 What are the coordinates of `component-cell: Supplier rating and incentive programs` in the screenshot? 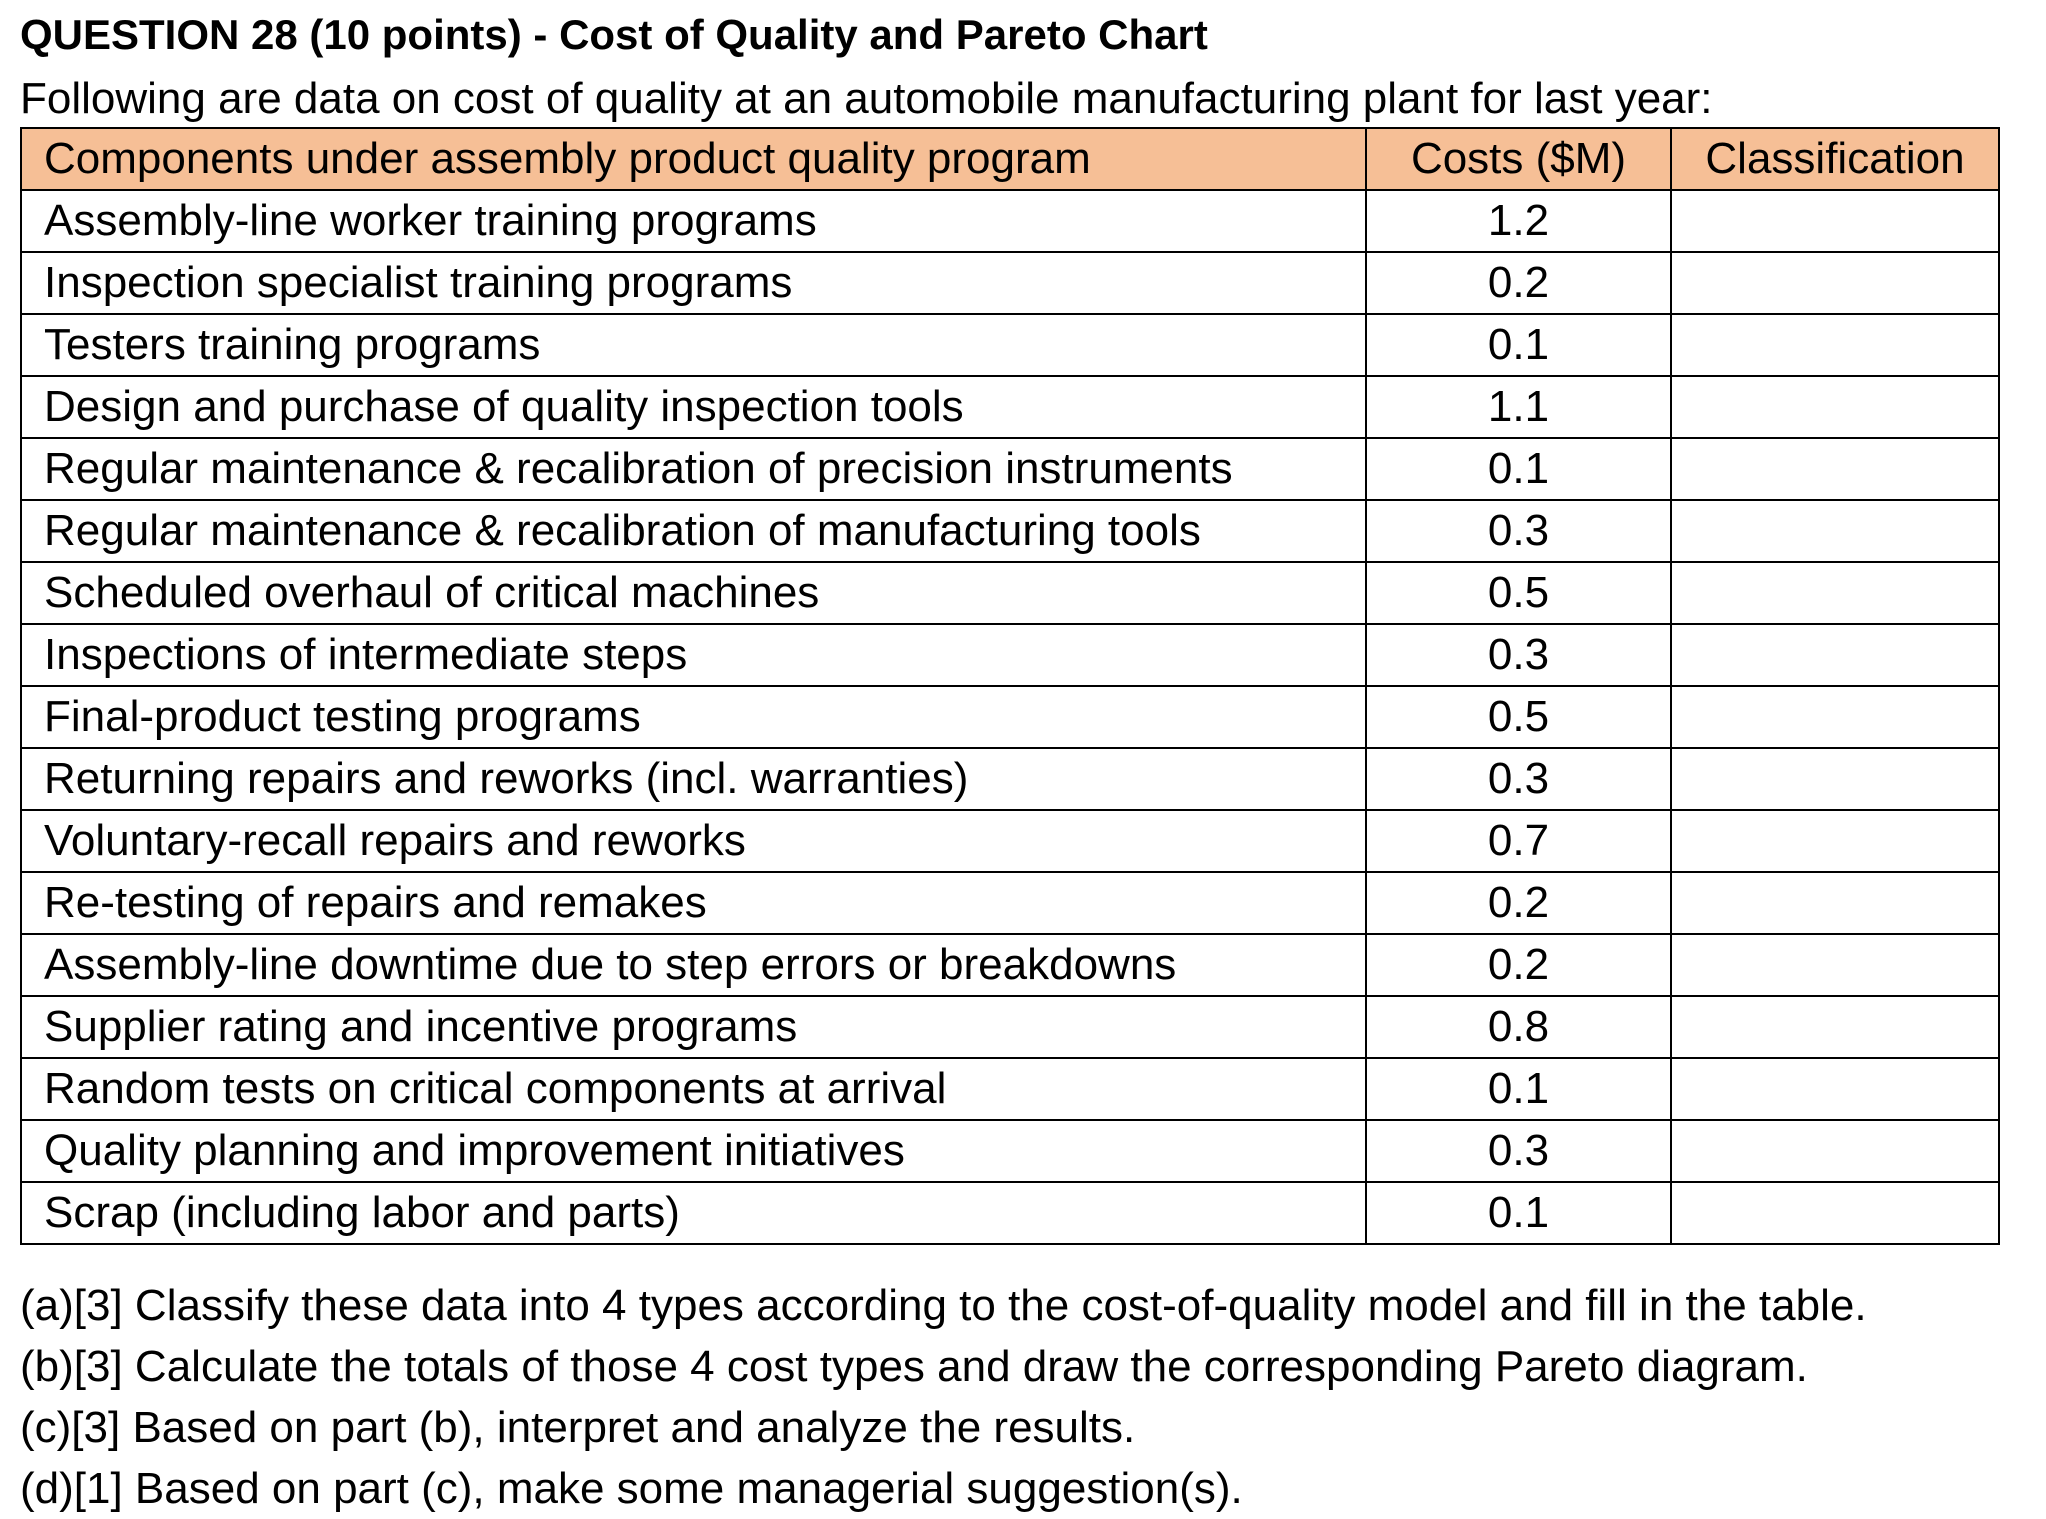 It's located at (693, 1027).